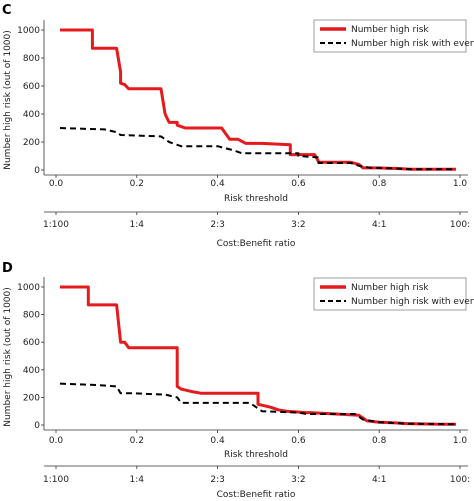 Image resolution: width=474 pixels, height=501 pixels. I want to click on panel-label: C, so click(7, 10).